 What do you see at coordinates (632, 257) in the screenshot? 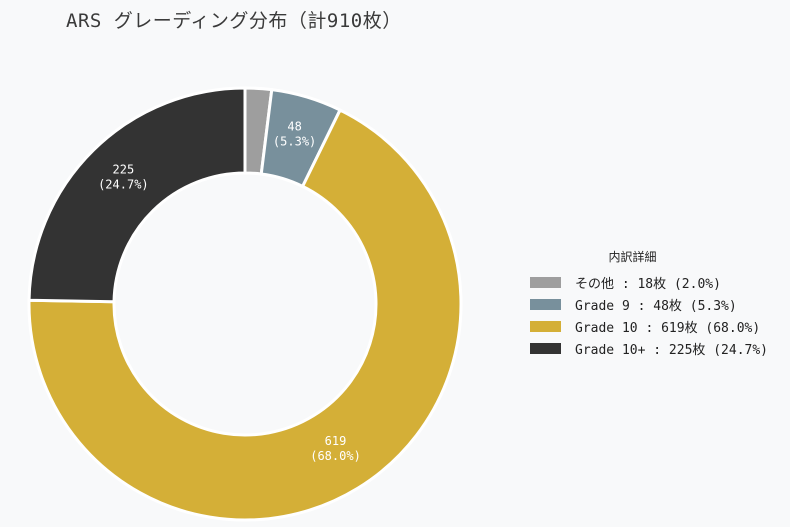
I see `legend-title: 内訳詳細` at bounding box center [632, 257].